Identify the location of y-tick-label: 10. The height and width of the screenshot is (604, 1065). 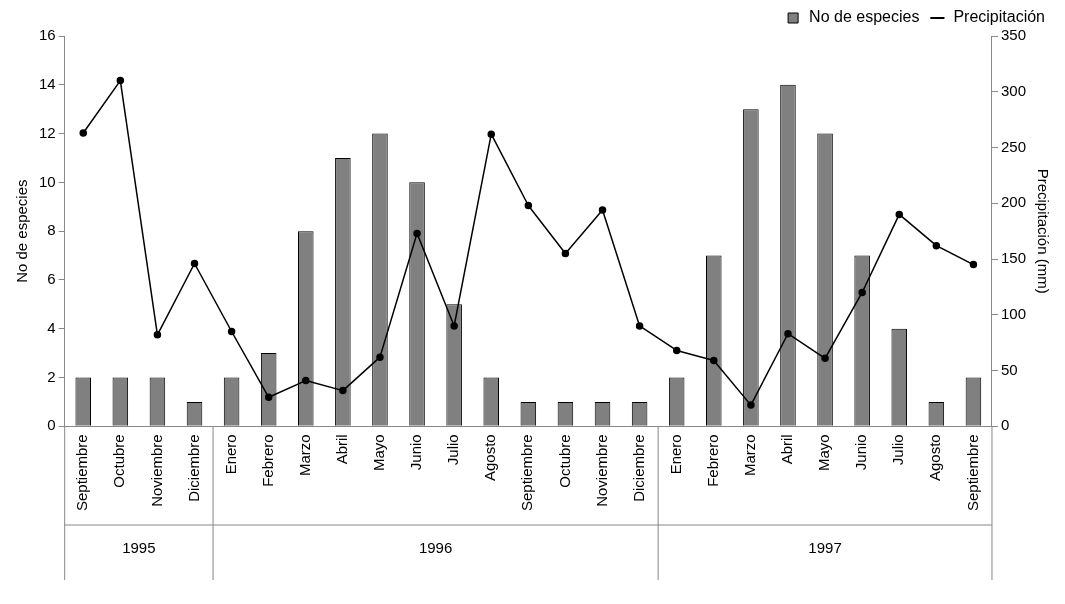
(47, 181).